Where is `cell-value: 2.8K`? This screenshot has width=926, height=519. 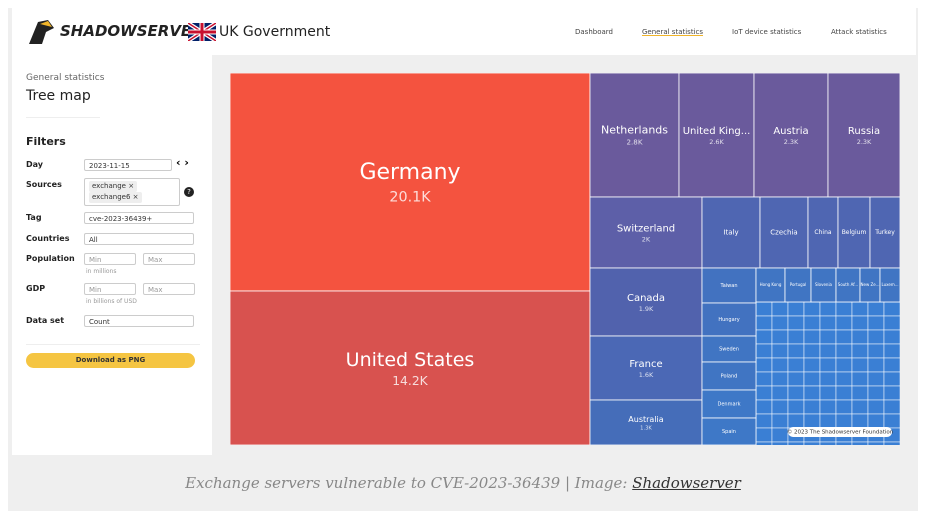 cell-value: 2.8K is located at coordinates (634, 142).